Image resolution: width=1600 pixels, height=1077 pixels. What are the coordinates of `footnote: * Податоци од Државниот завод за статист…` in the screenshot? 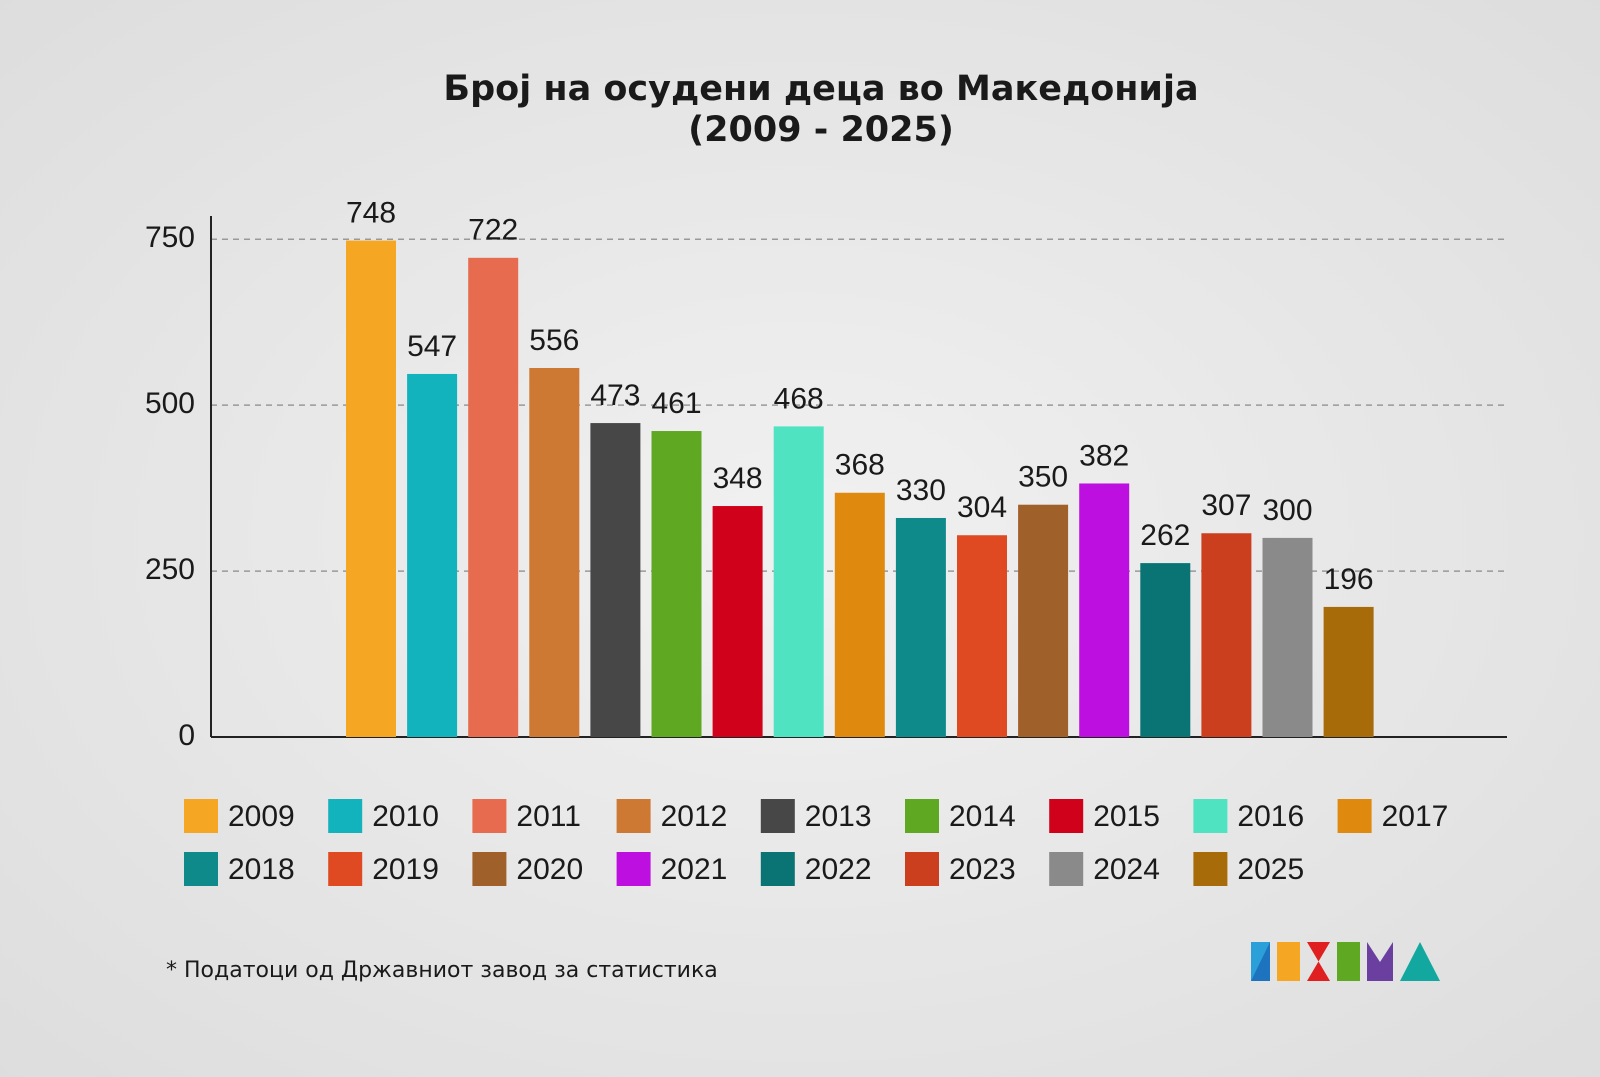 It's located at (442, 970).